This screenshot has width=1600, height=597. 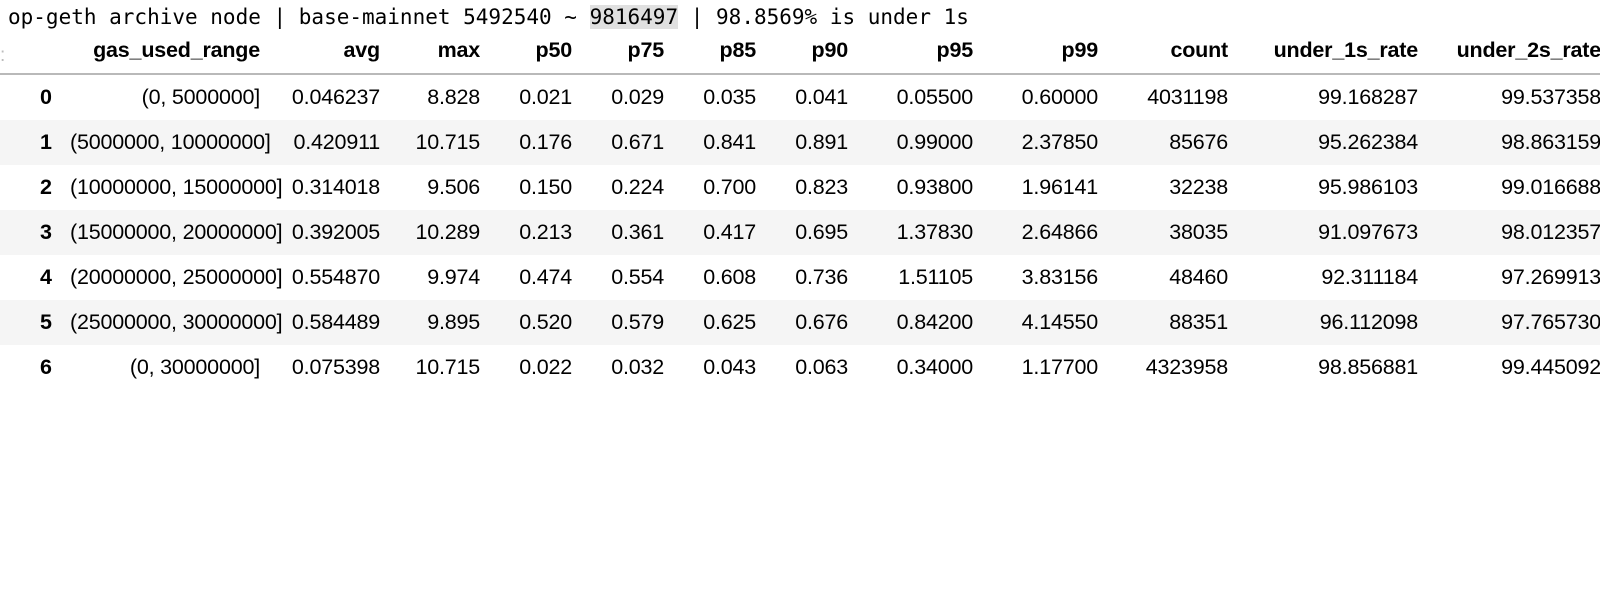 What do you see at coordinates (540, 367) in the screenshot?
I see `cell-p50: 0.022` at bounding box center [540, 367].